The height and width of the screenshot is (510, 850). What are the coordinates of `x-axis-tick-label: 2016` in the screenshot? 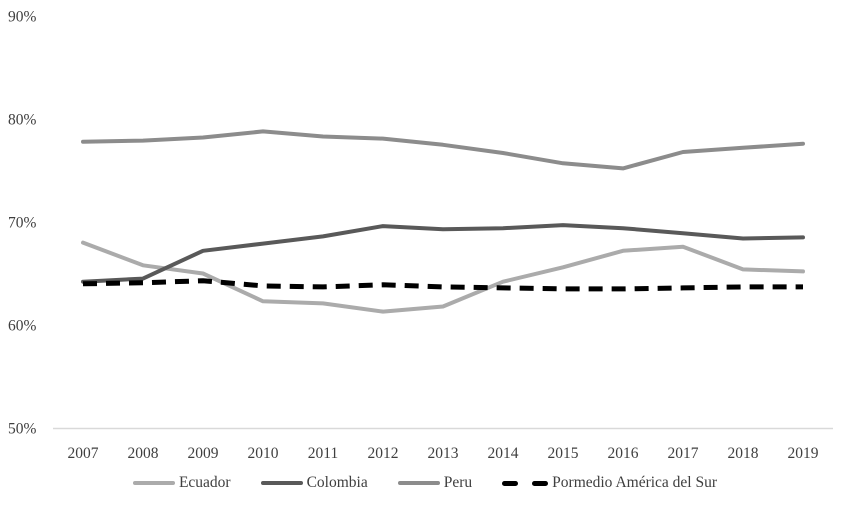 It's located at (623, 453).